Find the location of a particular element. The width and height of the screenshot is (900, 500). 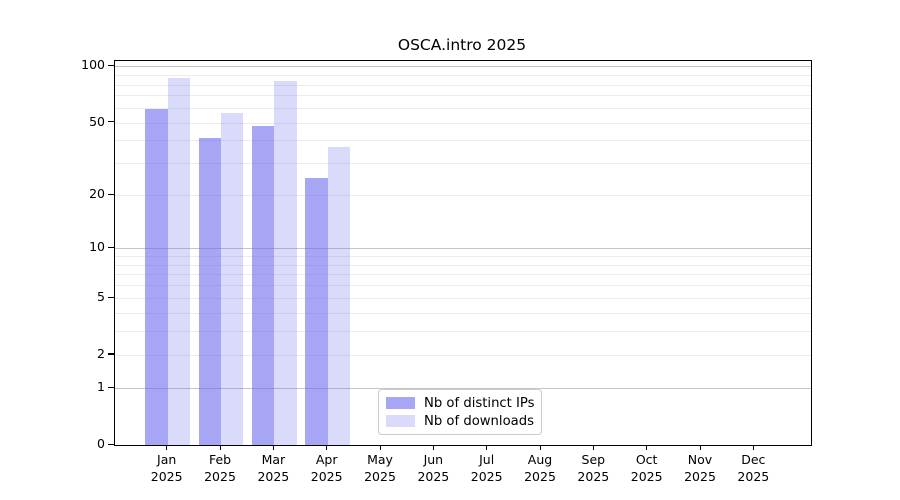

x-tick-label: Jun 2025 is located at coordinates (433, 468).